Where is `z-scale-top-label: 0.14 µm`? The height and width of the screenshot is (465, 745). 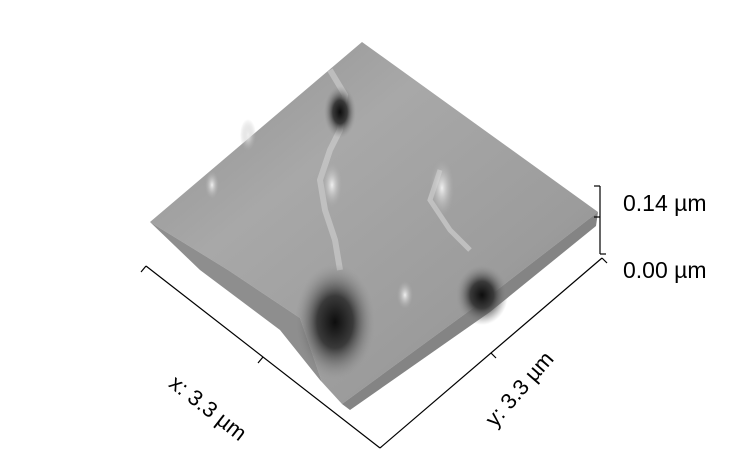
z-scale-top-label: 0.14 µm is located at coordinates (665, 203).